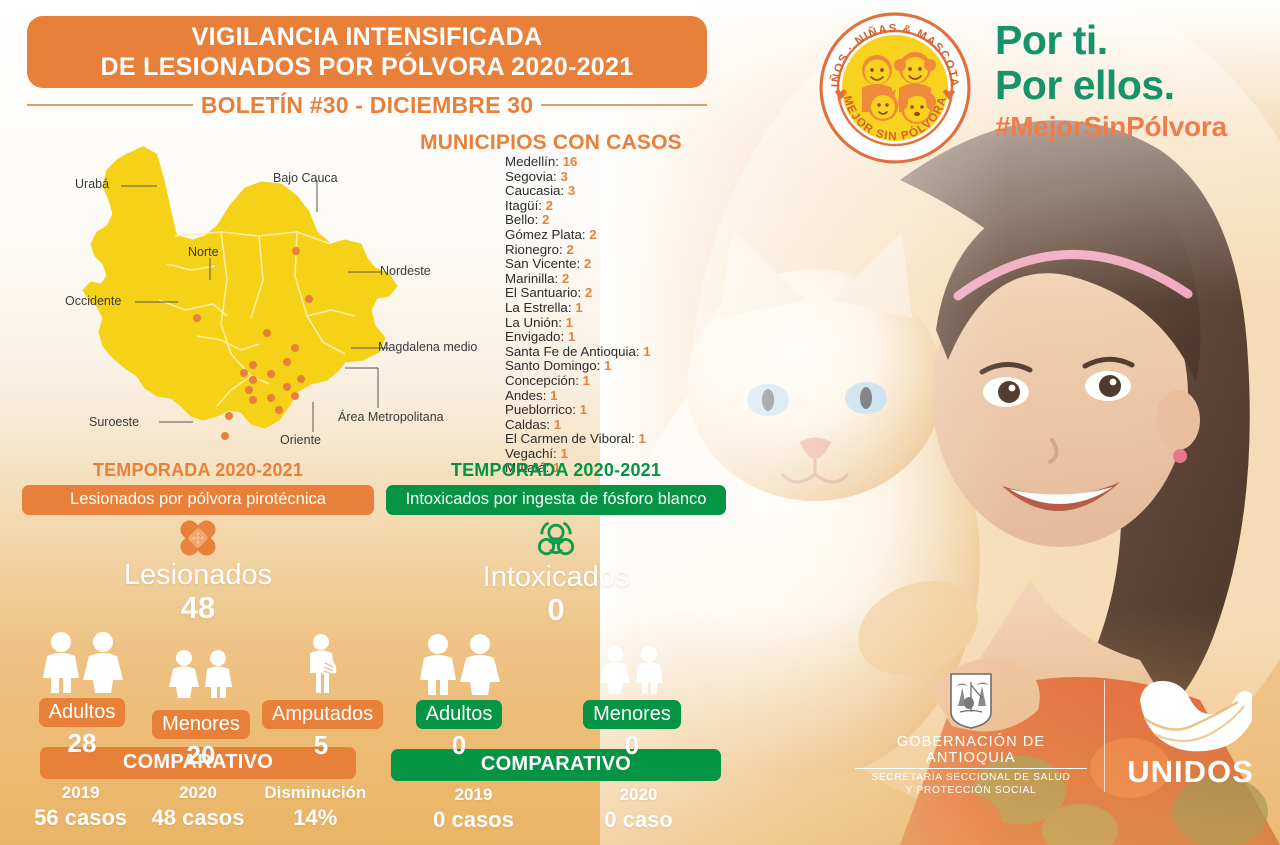  Describe the element at coordinates (533, 278) in the screenshot. I see `municipality-name: Marinilla:` at that location.